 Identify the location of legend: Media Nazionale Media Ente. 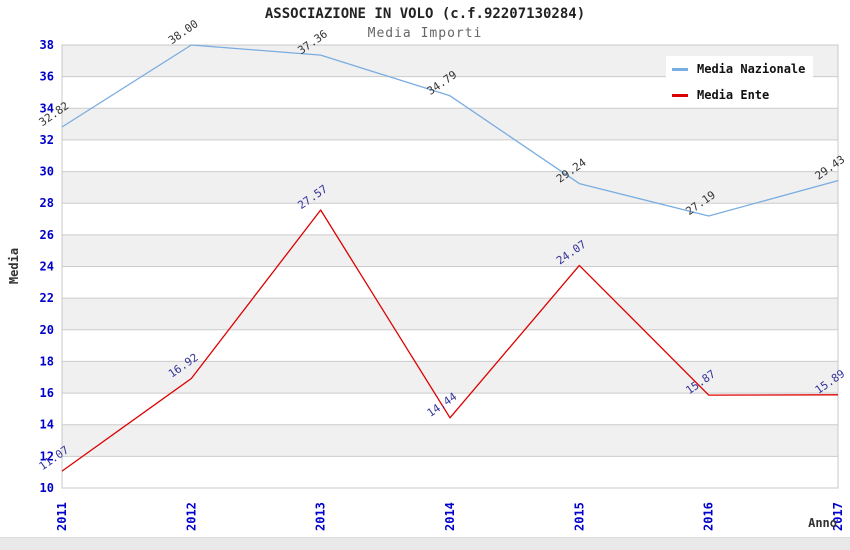
(740, 82).